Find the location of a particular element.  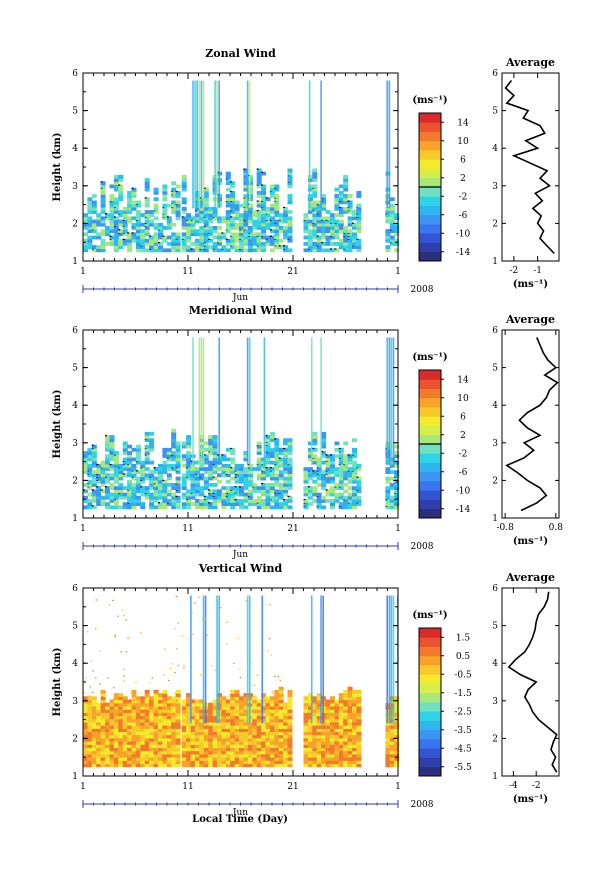

colorbar-tick-label: 0.5 is located at coordinates (463, 657).